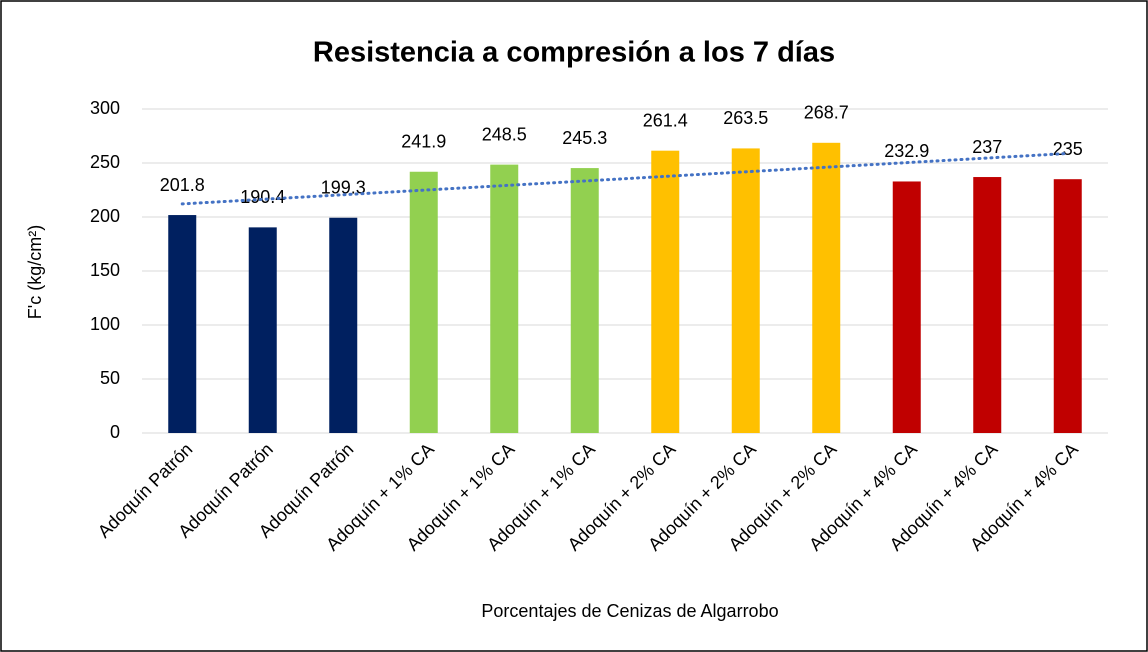  What do you see at coordinates (906, 151) in the screenshot?
I see `data-label: 232.9` at bounding box center [906, 151].